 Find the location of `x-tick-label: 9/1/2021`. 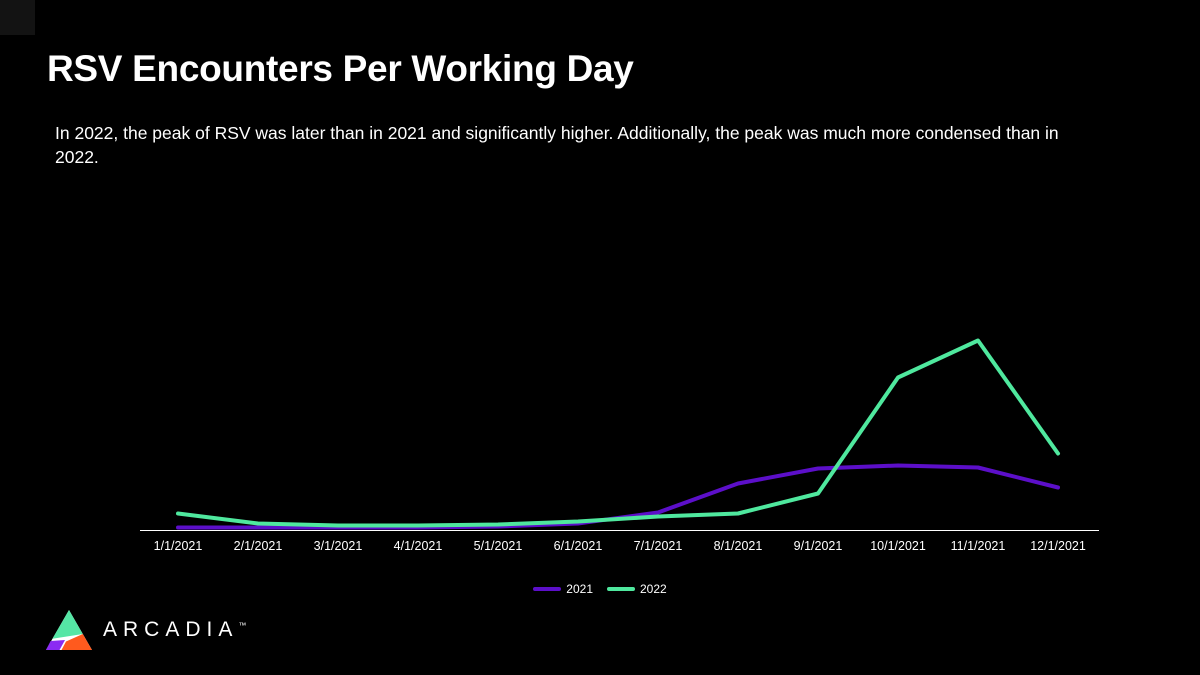

x-tick-label: 9/1/2021 is located at coordinates (818, 546).